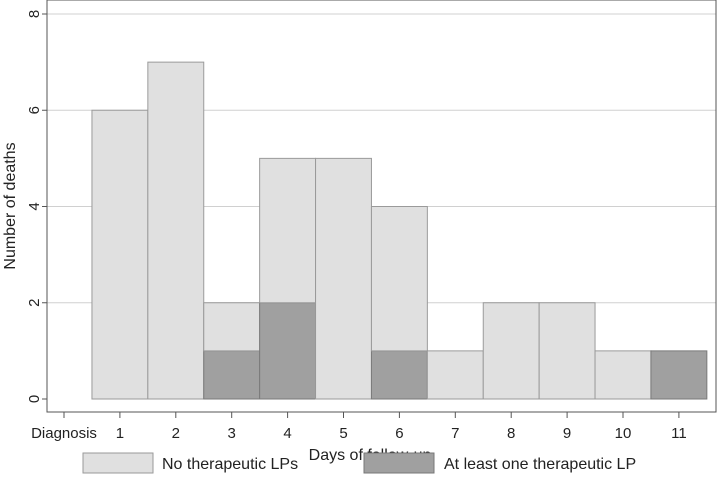  I want to click on y-tick-label: 4, so click(34, 206).